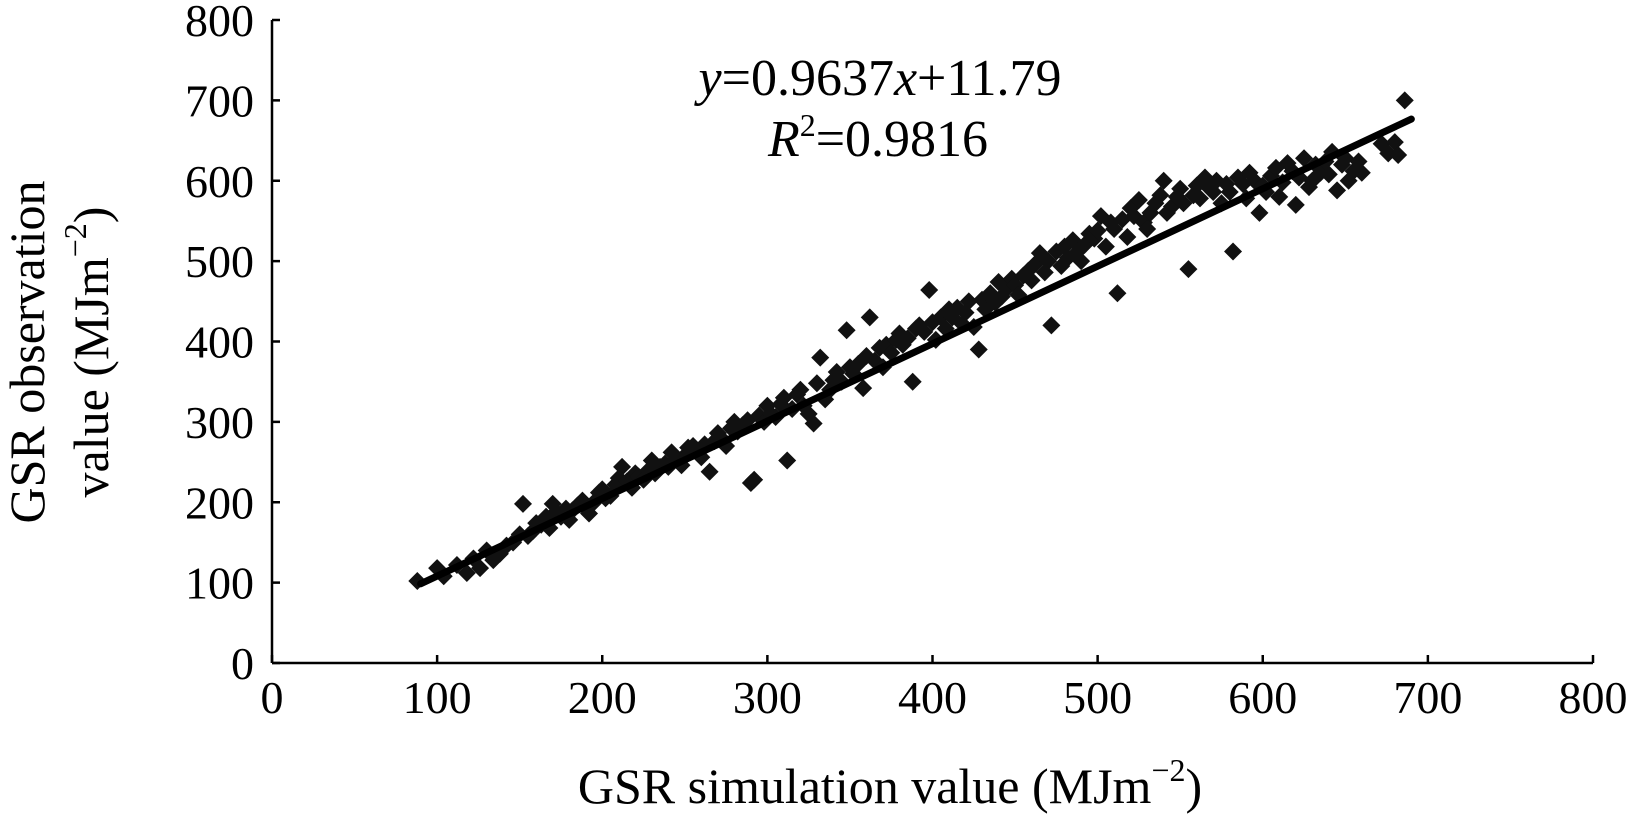 Image resolution: width=1643 pixels, height=821 pixels. I want to click on y-axis-title-line2-text: value (MJm, so click(91, 377).